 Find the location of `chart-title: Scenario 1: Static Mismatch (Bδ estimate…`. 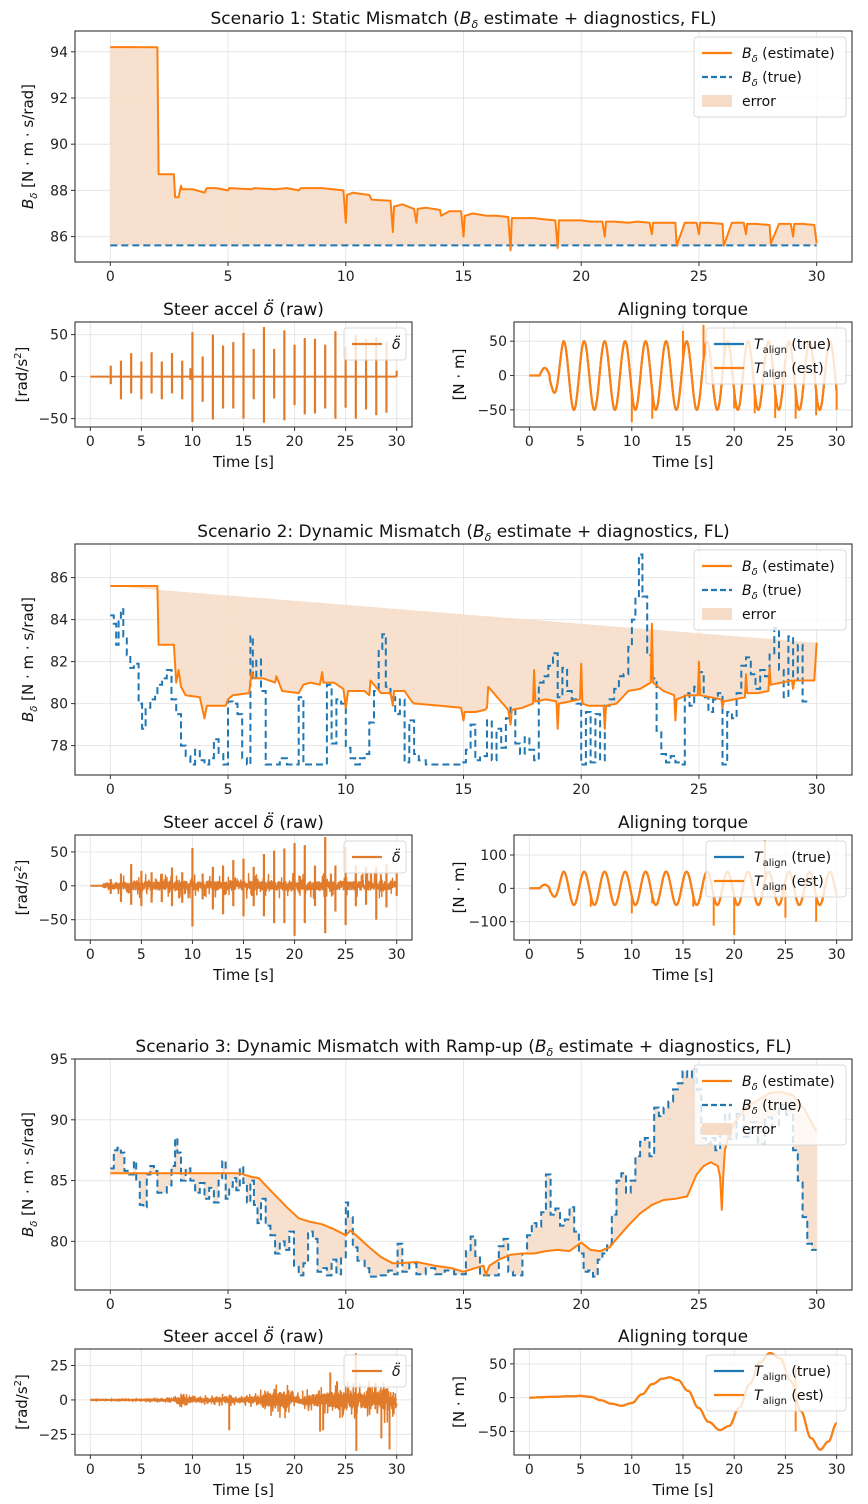

chart-title: Scenario 1: Static Mismatch (Bδ estimate… is located at coordinates (463, 20).